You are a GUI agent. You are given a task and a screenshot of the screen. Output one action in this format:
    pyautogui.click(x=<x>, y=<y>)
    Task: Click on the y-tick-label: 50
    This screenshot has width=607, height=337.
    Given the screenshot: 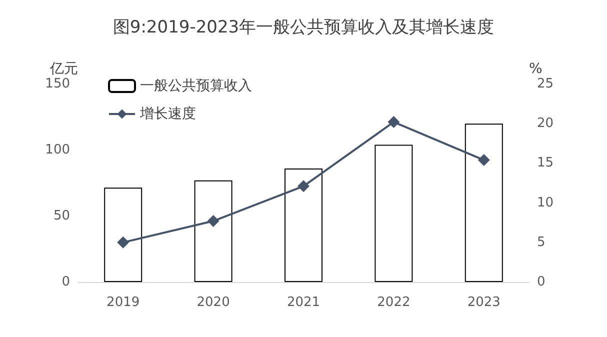 What is the action you would take?
    pyautogui.click(x=61, y=216)
    